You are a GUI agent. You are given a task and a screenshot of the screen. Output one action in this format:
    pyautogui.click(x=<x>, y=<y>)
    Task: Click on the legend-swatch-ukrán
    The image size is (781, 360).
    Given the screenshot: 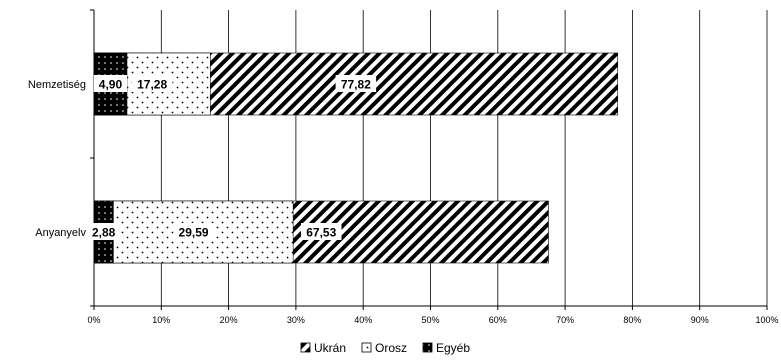 What is the action you would take?
    pyautogui.click(x=305, y=347)
    